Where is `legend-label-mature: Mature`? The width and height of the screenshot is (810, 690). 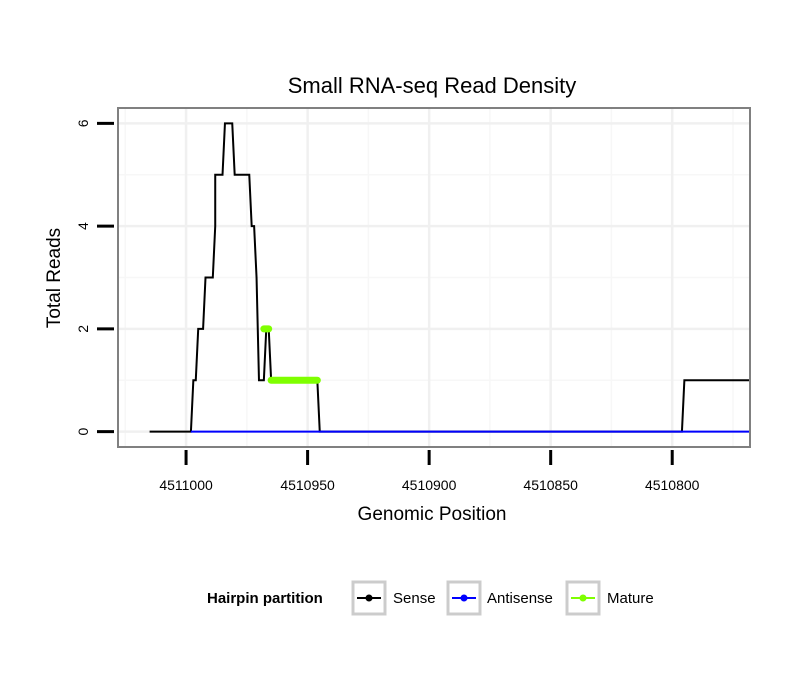
legend-label-mature: Mature is located at coordinates (630, 598).